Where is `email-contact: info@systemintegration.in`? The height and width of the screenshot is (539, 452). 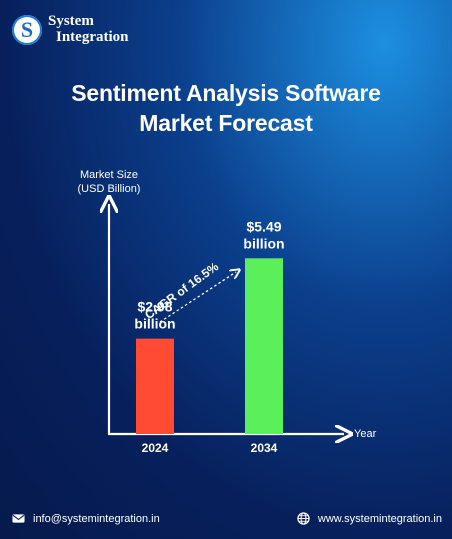 email-contact: info@systemintegration.in is located at coordinates (86, 518).